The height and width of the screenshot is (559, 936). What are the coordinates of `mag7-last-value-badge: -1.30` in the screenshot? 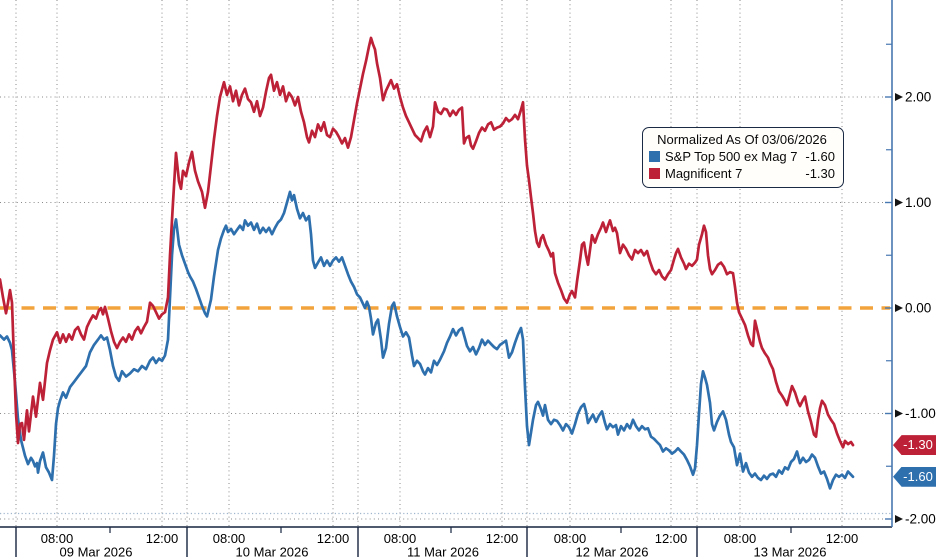 It's located at (914, 445).